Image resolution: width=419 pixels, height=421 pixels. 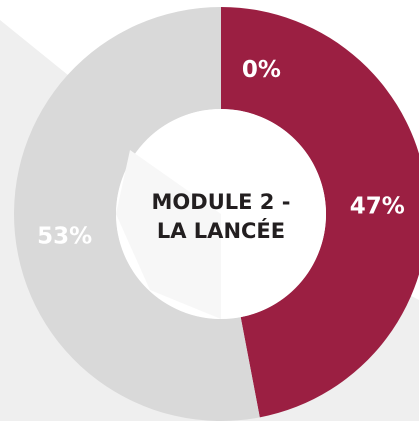 I want to click on hole-shade, so click(x=168, y=234).